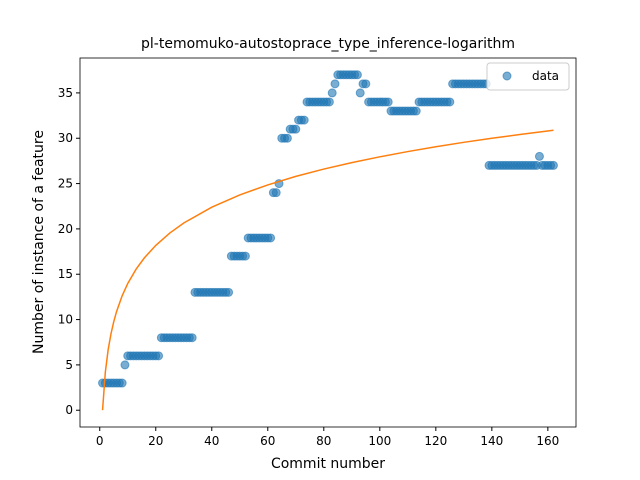 The height and width of the screenshot is (480, 640). What do you see at coordinates (65, 320) in the screenshot?
I see `y-tick-label: 10` at bounding box center [65, 320].